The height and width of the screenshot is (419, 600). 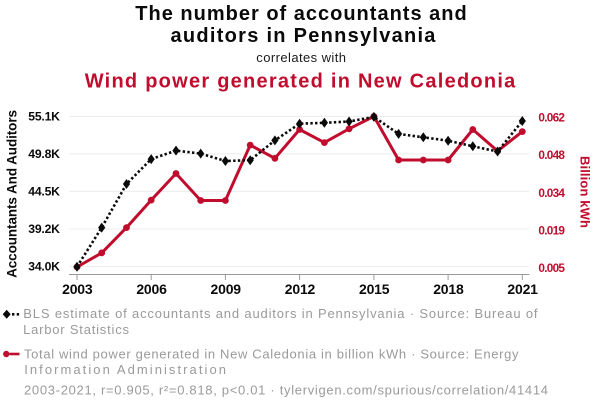 I want to click on svg-text: 34.0K, so click(x=44, y=267).